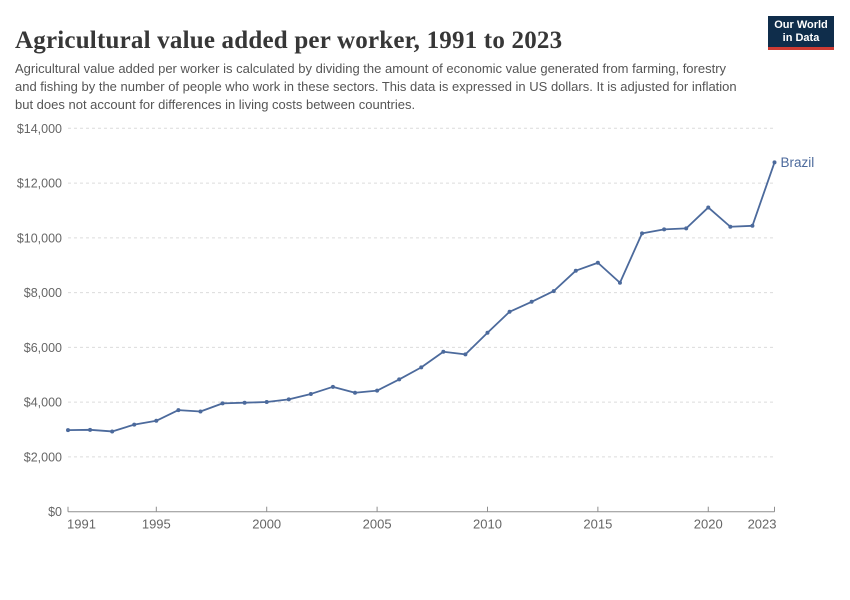 The width and height of the screenshot is (850, 600). Describe the element at coordinates (43, 293) in the screenshot. I see `y-axis-label: $8,000` at that location.